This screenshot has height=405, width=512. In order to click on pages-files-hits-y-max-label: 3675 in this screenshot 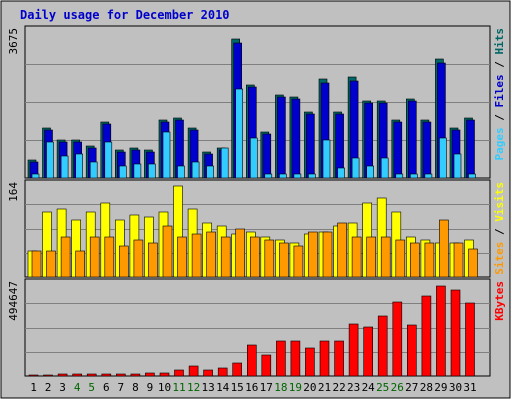, I will do `click(13, 41)`.